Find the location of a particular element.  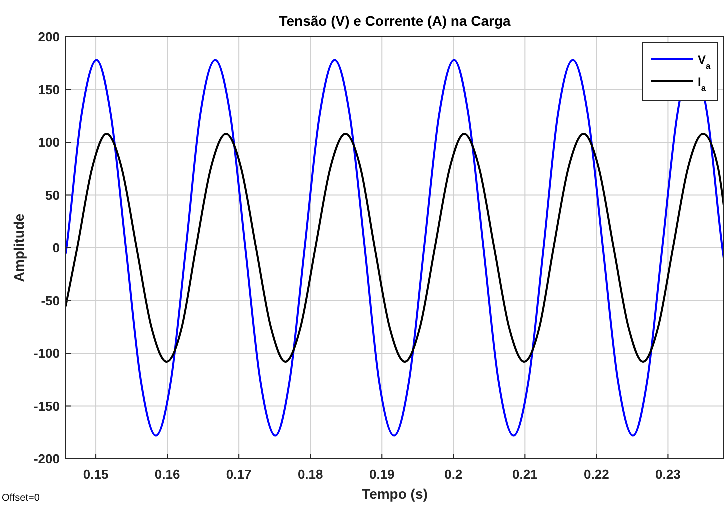

text: Offset=0 is located at coordinates (21, 498).